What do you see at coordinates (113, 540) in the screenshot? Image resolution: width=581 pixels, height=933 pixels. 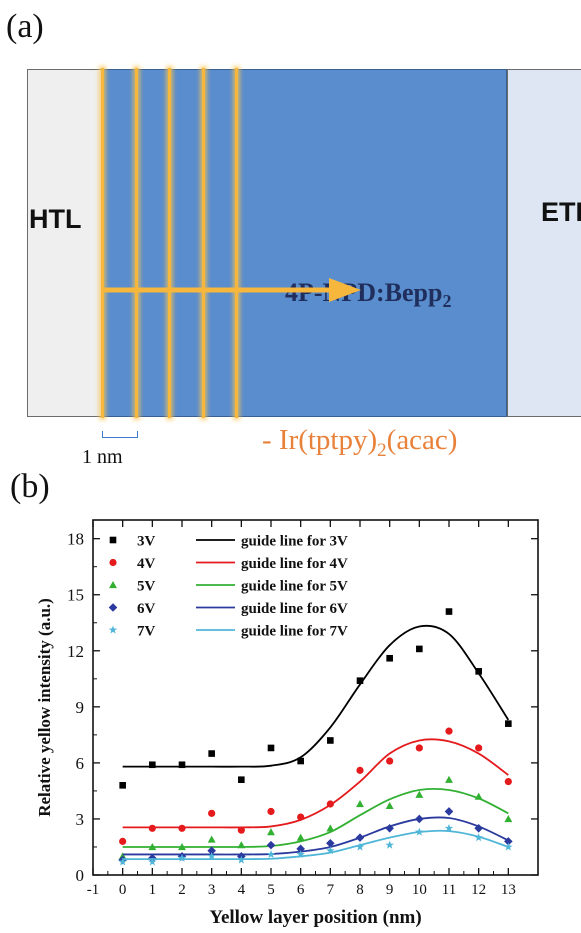 I see `legend-marker-3v` at bounding box center [113, 540].